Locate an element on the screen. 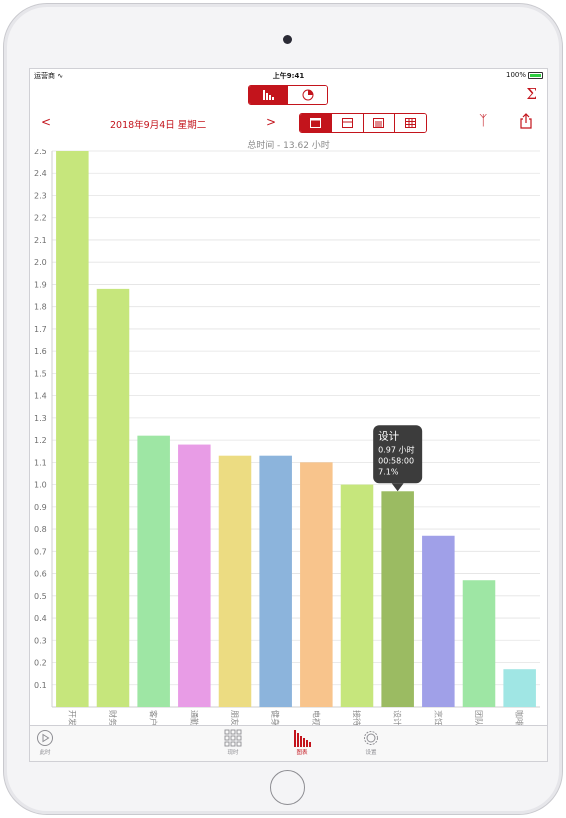  y-tick-label: 0.4 is located at coordinates (40, 618).